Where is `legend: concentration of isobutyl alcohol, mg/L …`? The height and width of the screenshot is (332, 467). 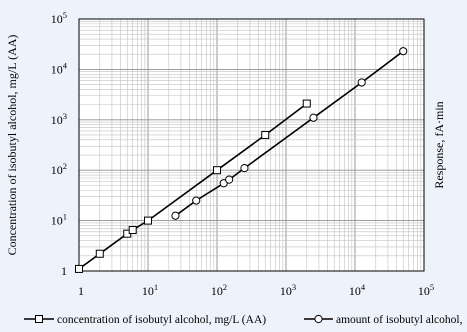 legend: concentration of isobutyl alcohol, mg/L … is located at coordinates (243, 320).